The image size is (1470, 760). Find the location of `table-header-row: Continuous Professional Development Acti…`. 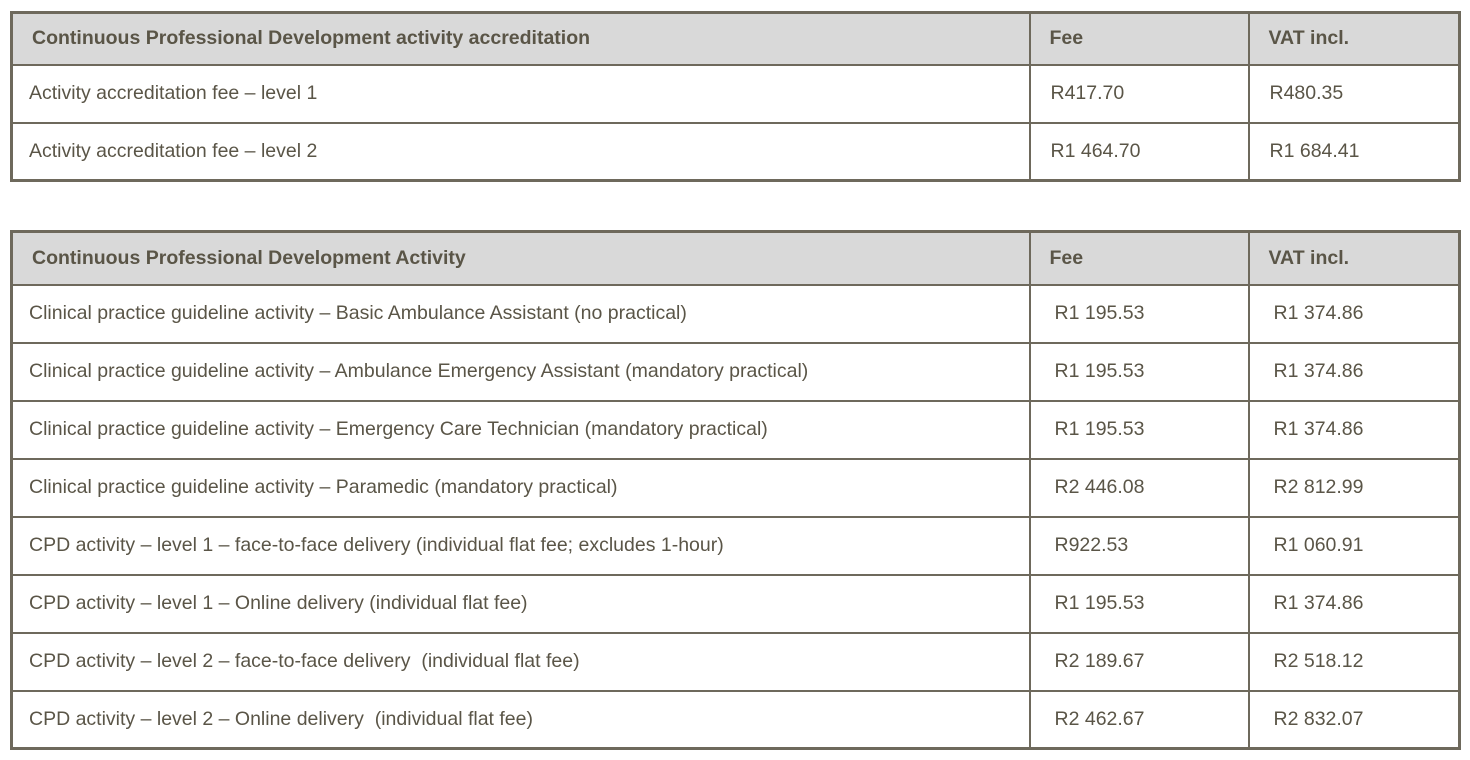

table-header-row: Continuous Professional Development Acti… is located at coordinates (735, 258).